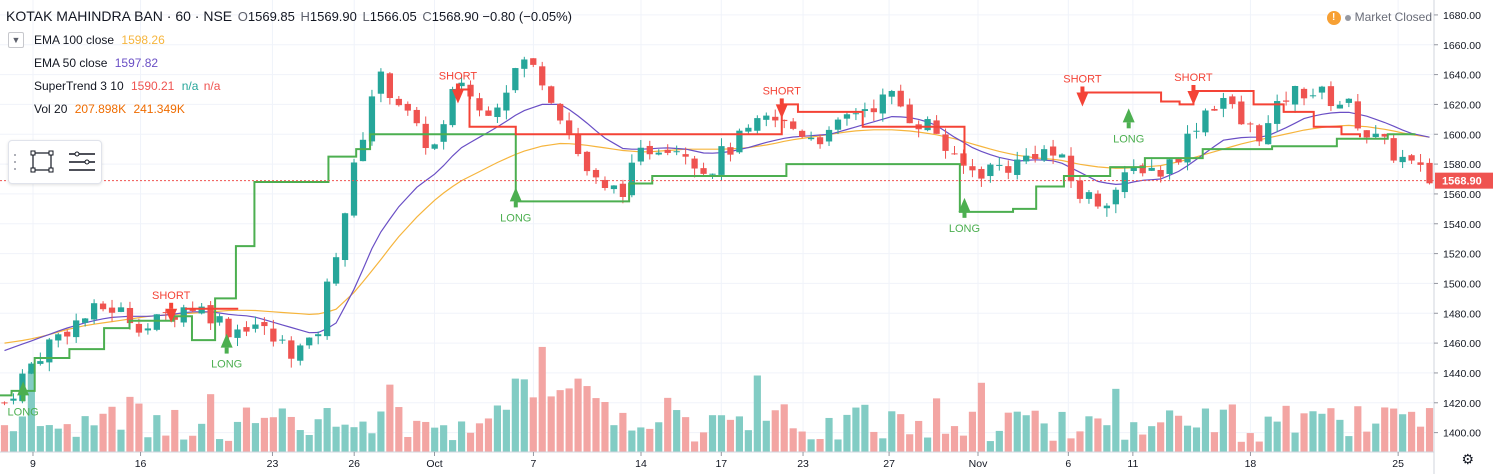 The height and width of the screenshot is (474, 1494). What do you see at coordinates (717, 460) in the screenshot?
I see `time-axis: 9 16 23 26 Oct 7 14 17 23 27 Nov 6 11 18 25` at bounding box center [717, 460].